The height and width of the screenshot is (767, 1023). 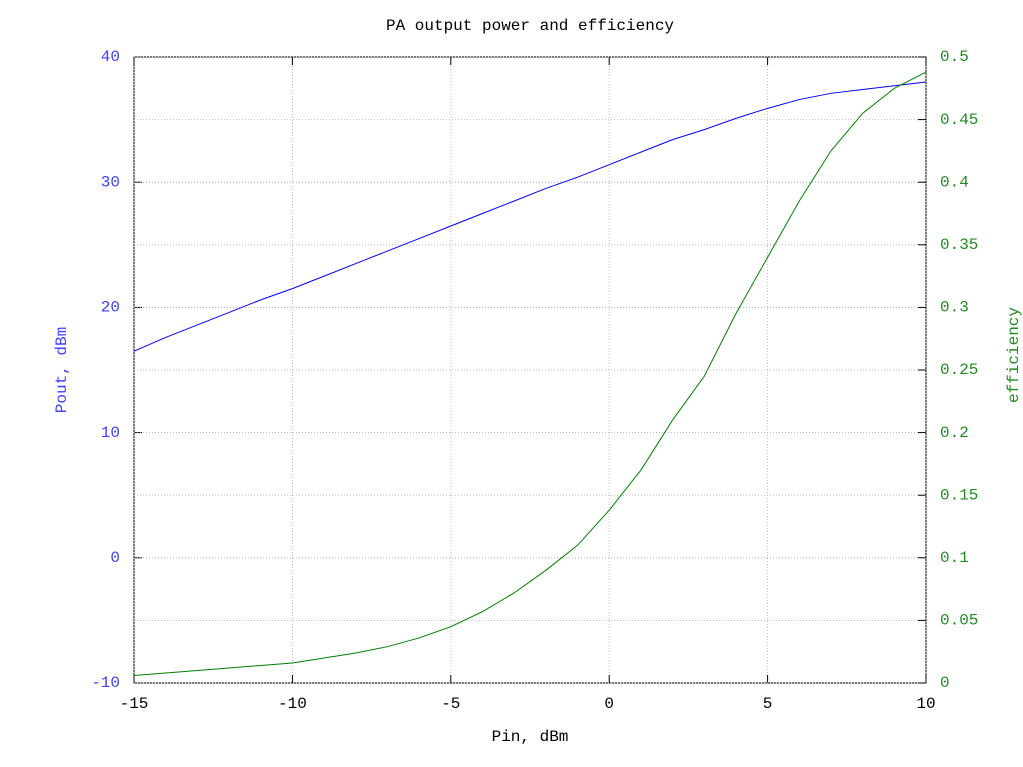 What do you see at coordinates (530, 737) in the screenshot?
I see `x-axis-label: Pin, dBm` at bounding box center [530, 737].